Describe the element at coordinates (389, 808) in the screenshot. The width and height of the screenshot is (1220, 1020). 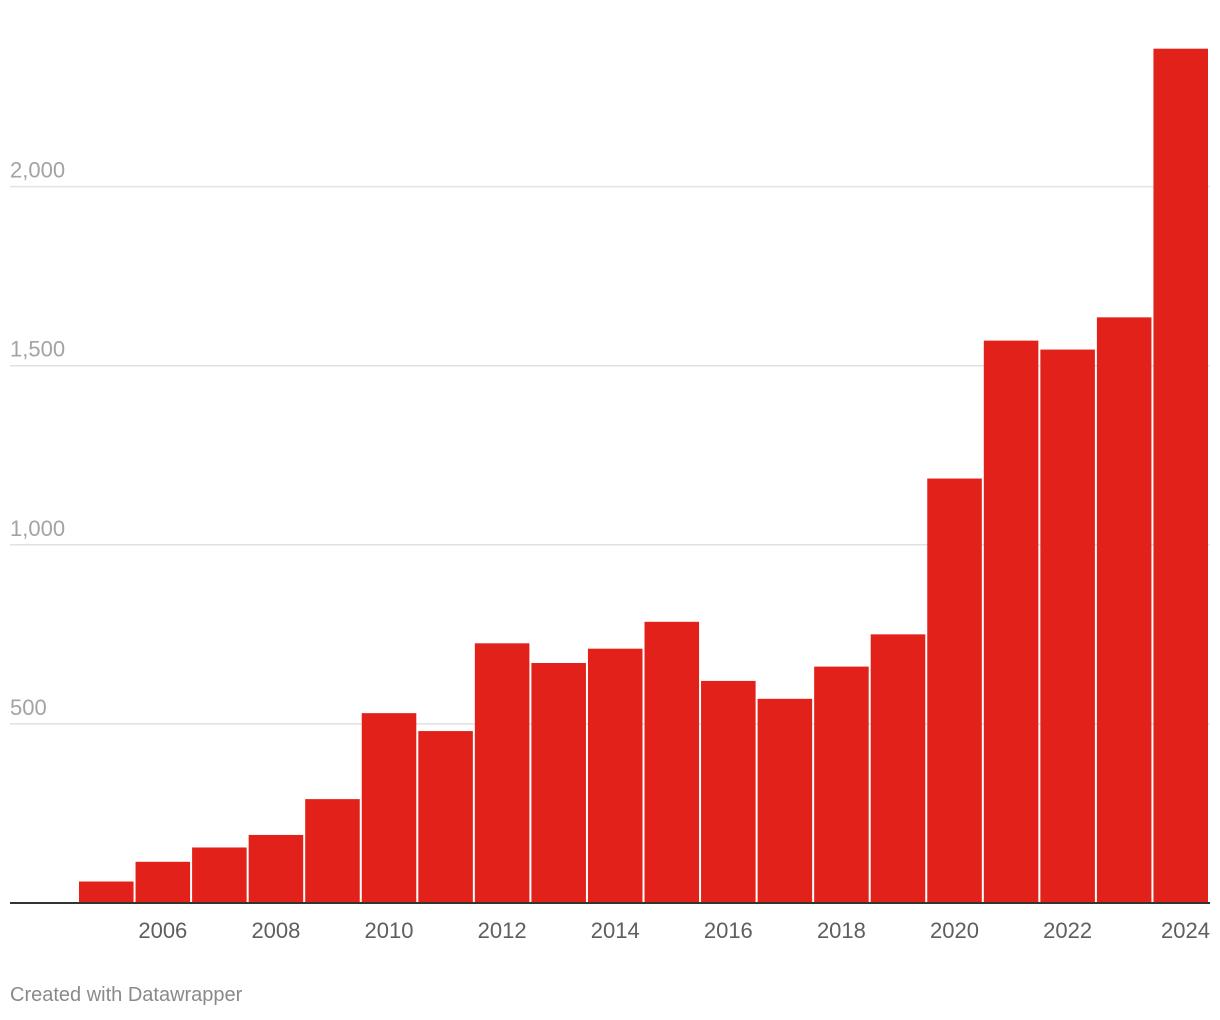
I see `bar-2010` at that location.